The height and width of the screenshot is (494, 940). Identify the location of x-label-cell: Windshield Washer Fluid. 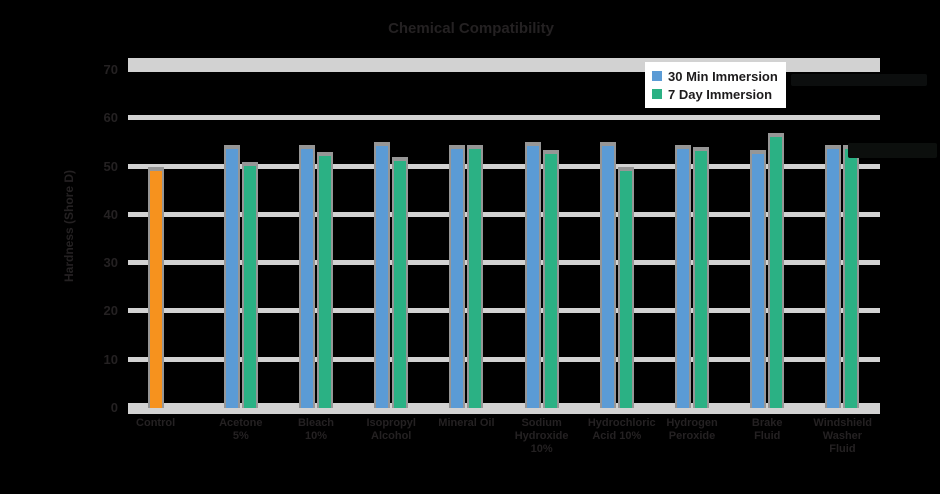
(842, 436).